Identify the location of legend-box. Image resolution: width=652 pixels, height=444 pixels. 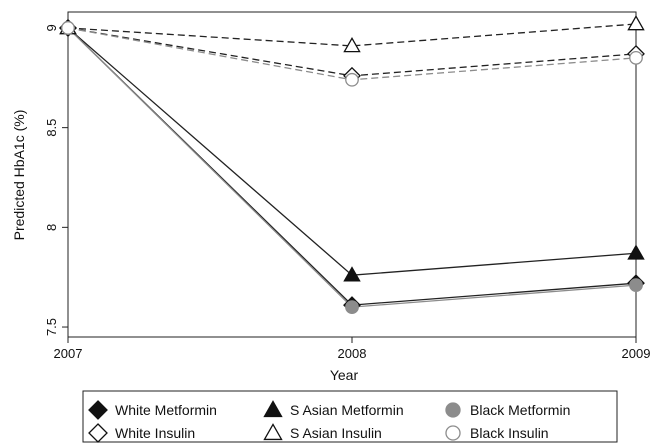
(350, 416).